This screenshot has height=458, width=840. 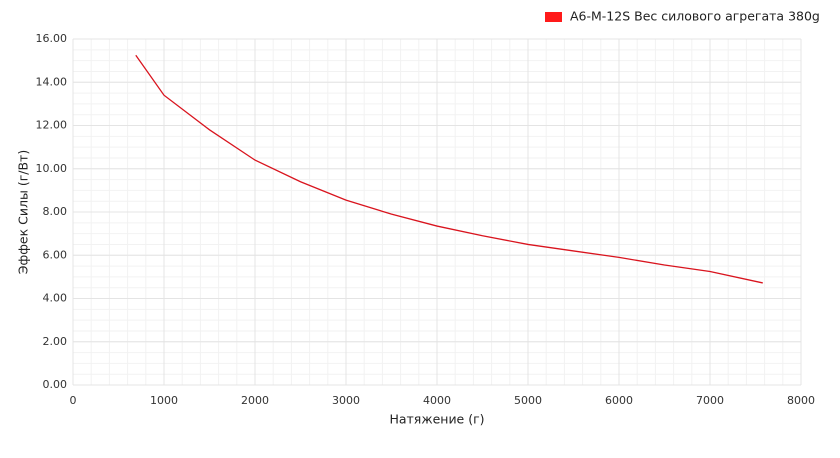 I want to click on y-tick-label: 16.00, so click(x=52, y=38).